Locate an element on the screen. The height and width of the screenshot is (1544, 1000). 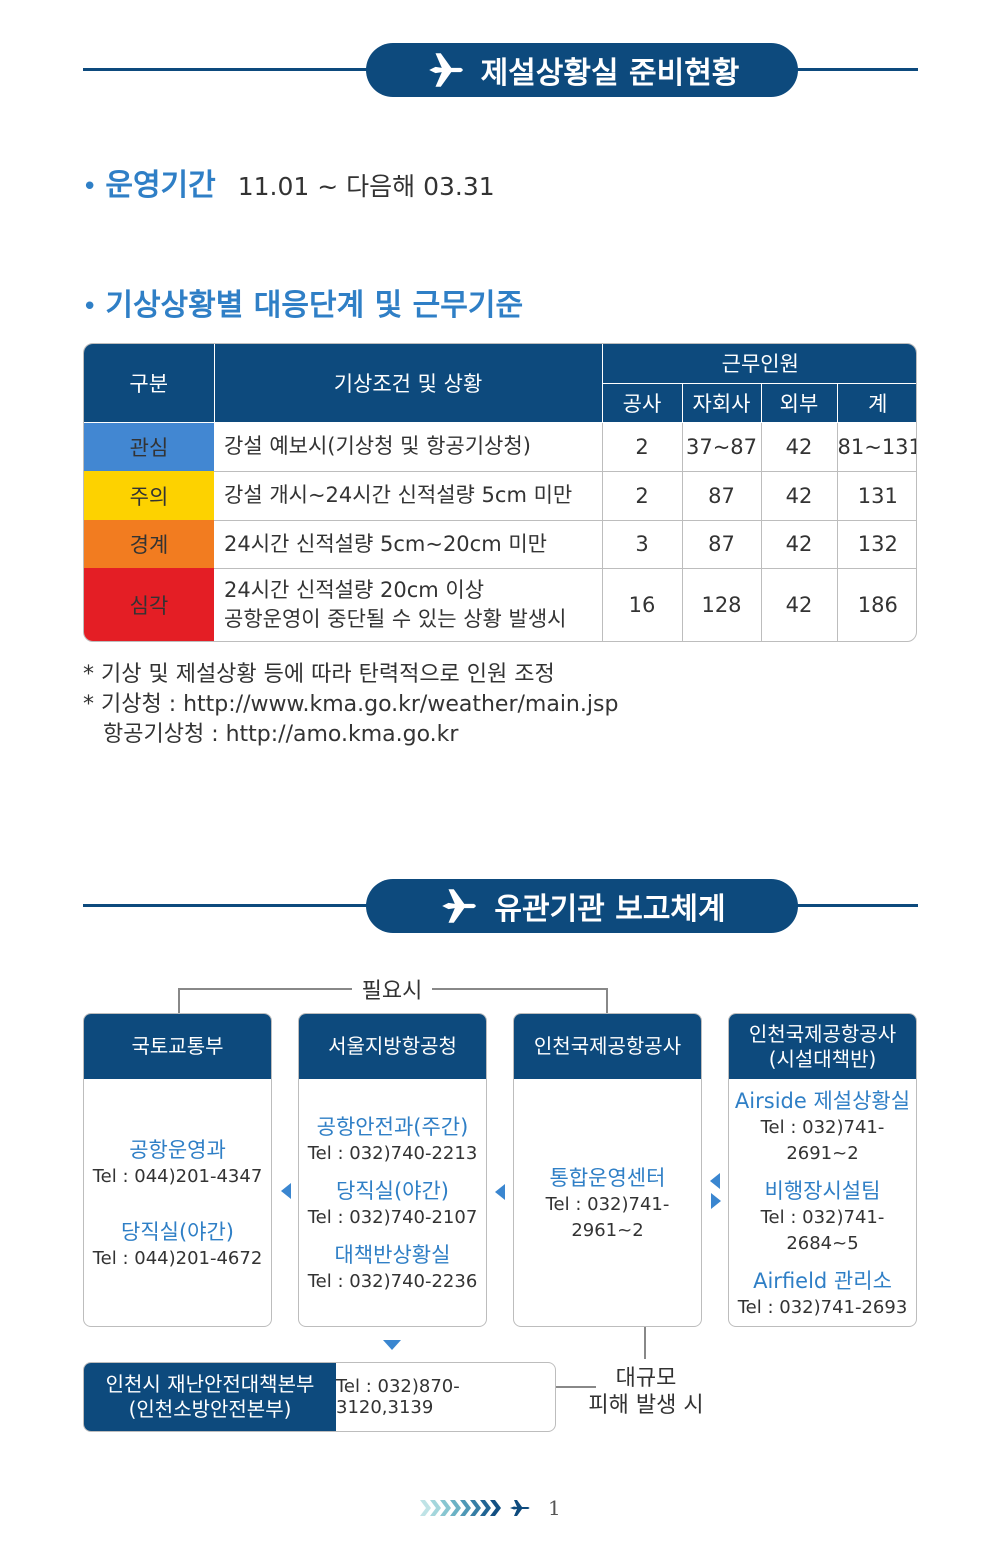
need-label: 필요시 is located at coordinates (392, 989).